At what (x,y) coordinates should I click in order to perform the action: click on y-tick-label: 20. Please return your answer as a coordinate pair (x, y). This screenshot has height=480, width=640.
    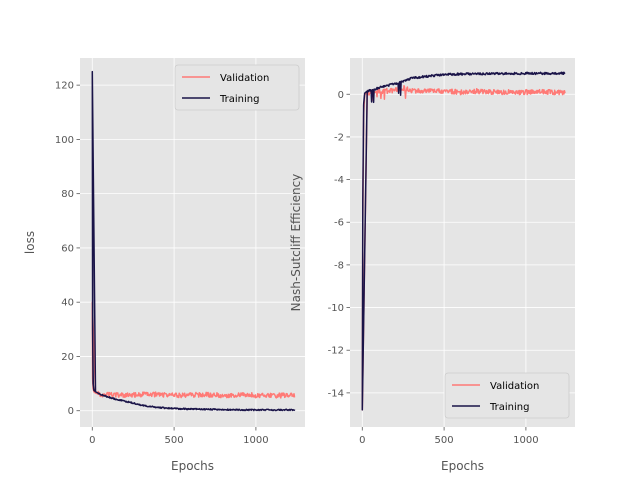
    Looking at the image, I should click on (67, 357).